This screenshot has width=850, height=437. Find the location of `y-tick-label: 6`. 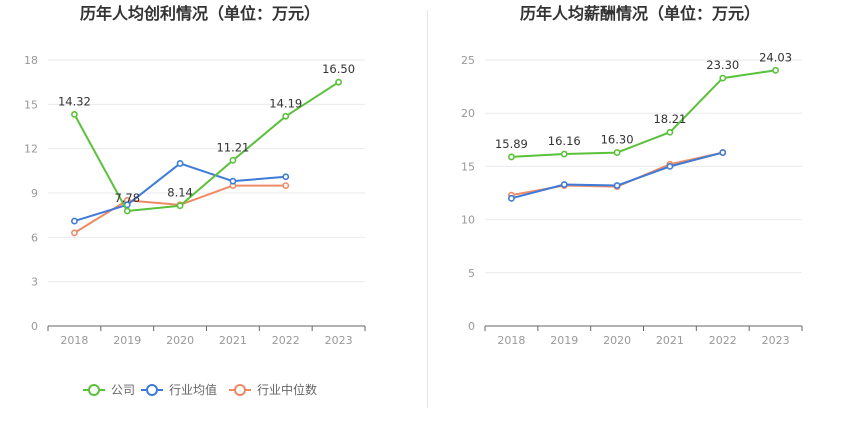

y-tick-label: 6 is located at coordinates (34, 237).